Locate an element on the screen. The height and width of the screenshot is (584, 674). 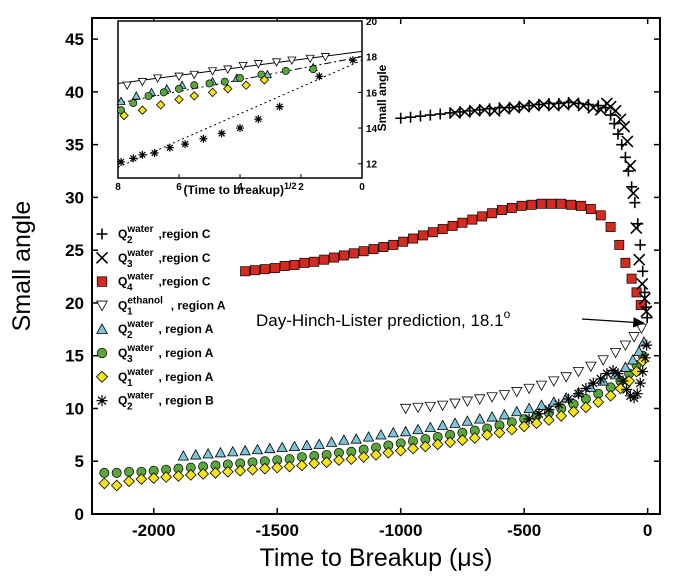
legend-label: Qwater 2 ,region C is located at coordinates (164, 235).